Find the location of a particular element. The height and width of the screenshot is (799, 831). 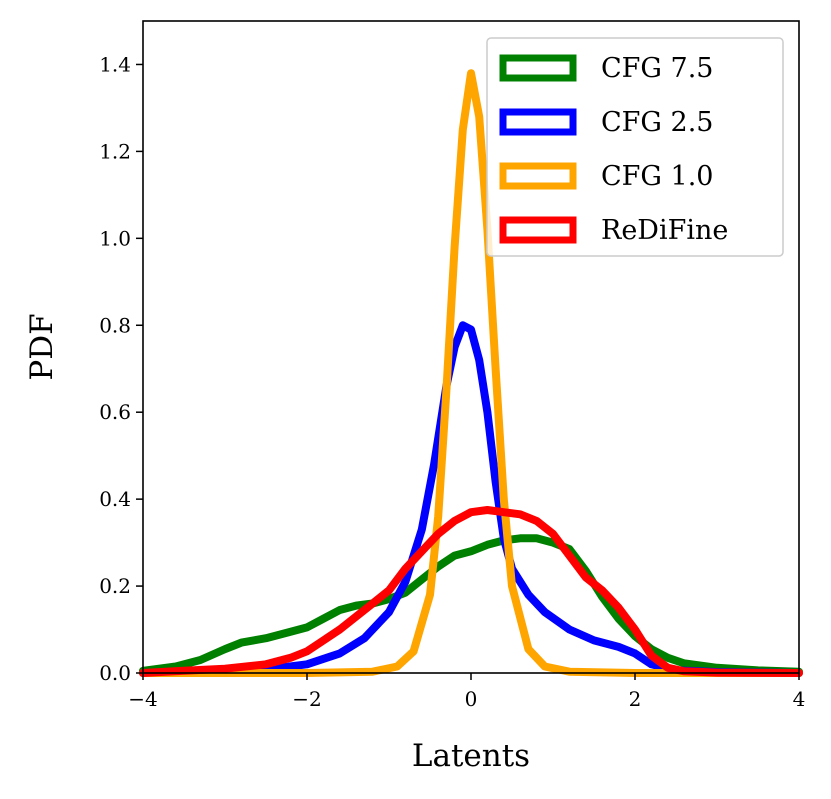

y-axis-title: PDF is located at coordinates (42, 346).